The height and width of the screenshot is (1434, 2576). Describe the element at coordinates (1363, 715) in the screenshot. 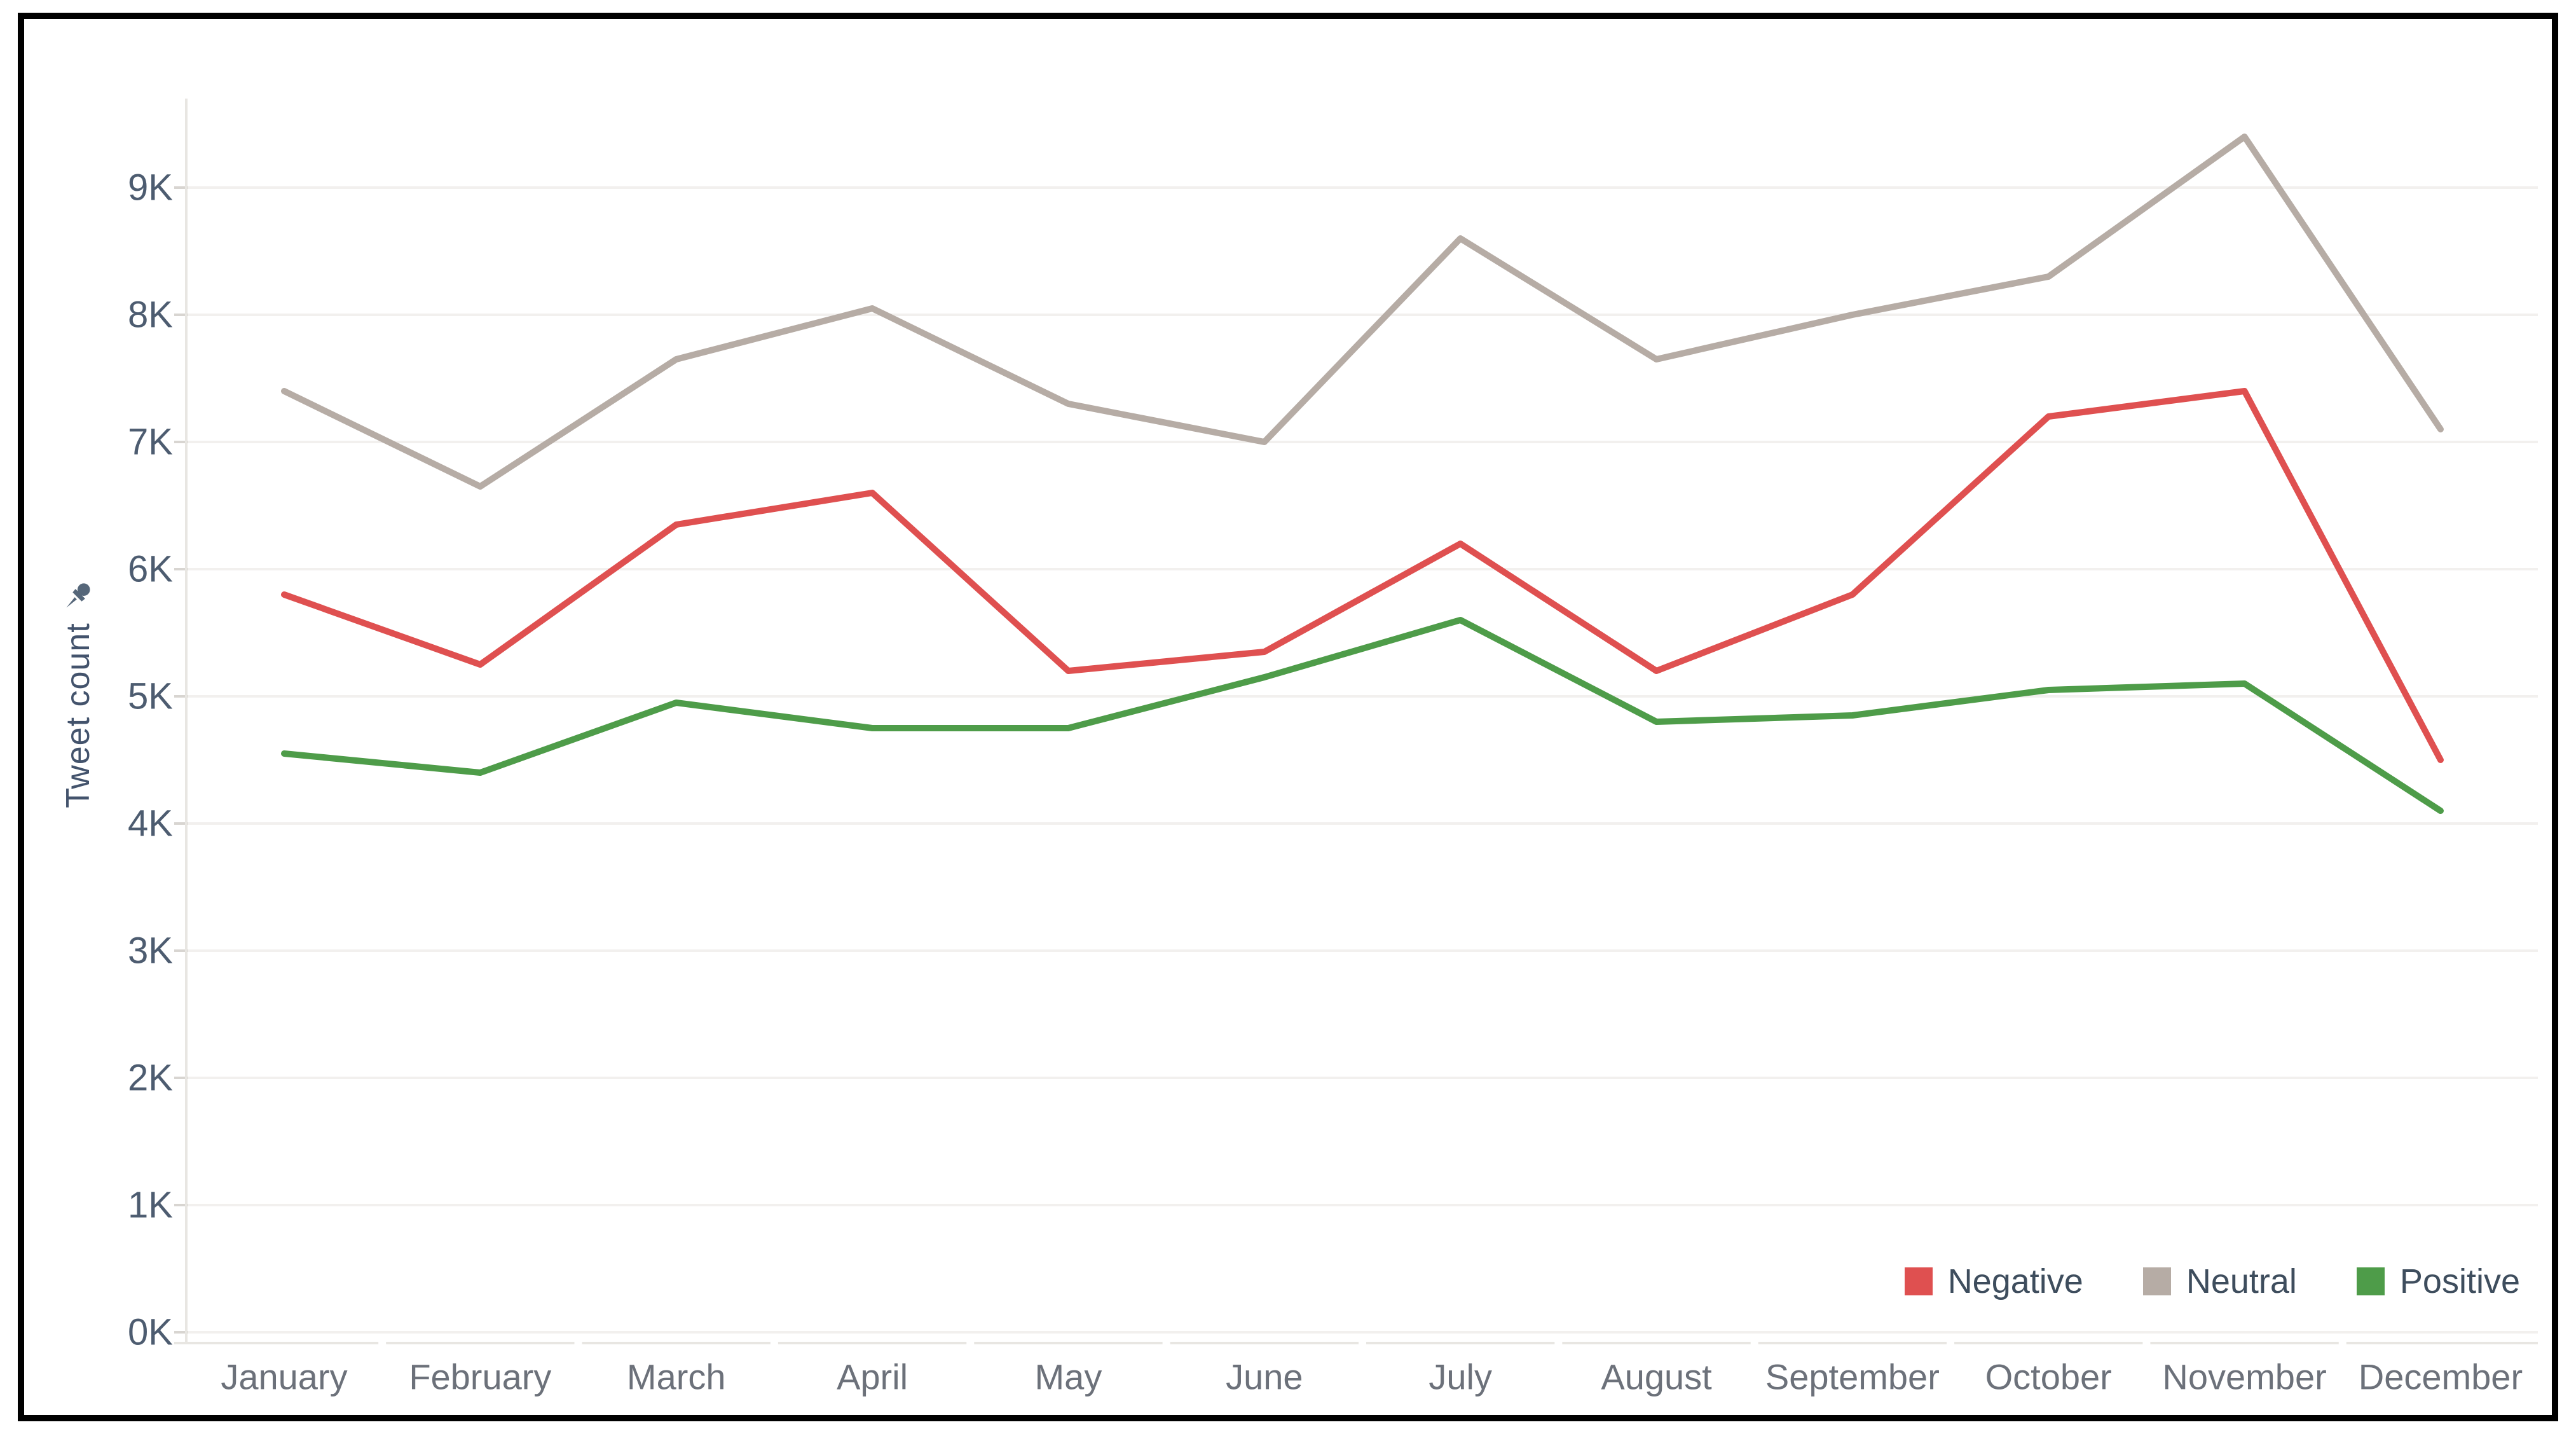

I see `series-line-positive` at that location.